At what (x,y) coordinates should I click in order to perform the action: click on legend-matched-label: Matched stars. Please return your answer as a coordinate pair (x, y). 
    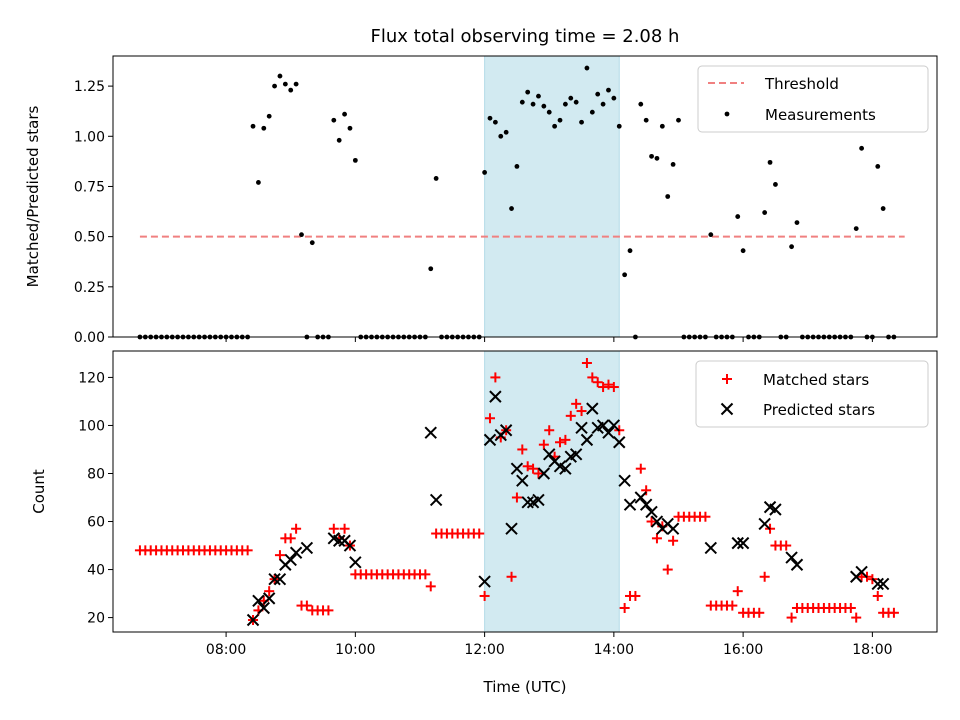
    Looking at the image, I should click on (816, 380).